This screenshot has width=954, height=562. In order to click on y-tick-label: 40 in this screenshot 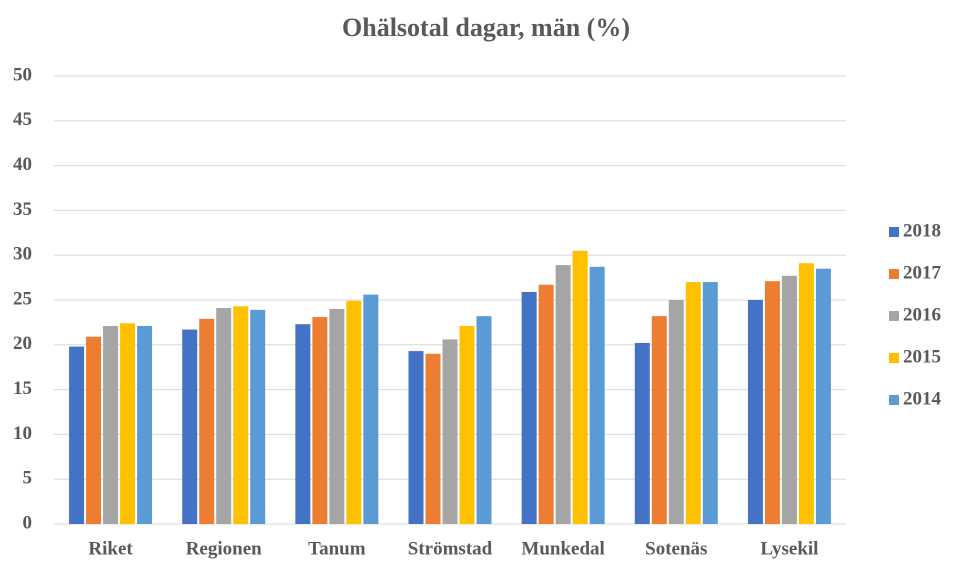, I will do `click(22, 164)`.